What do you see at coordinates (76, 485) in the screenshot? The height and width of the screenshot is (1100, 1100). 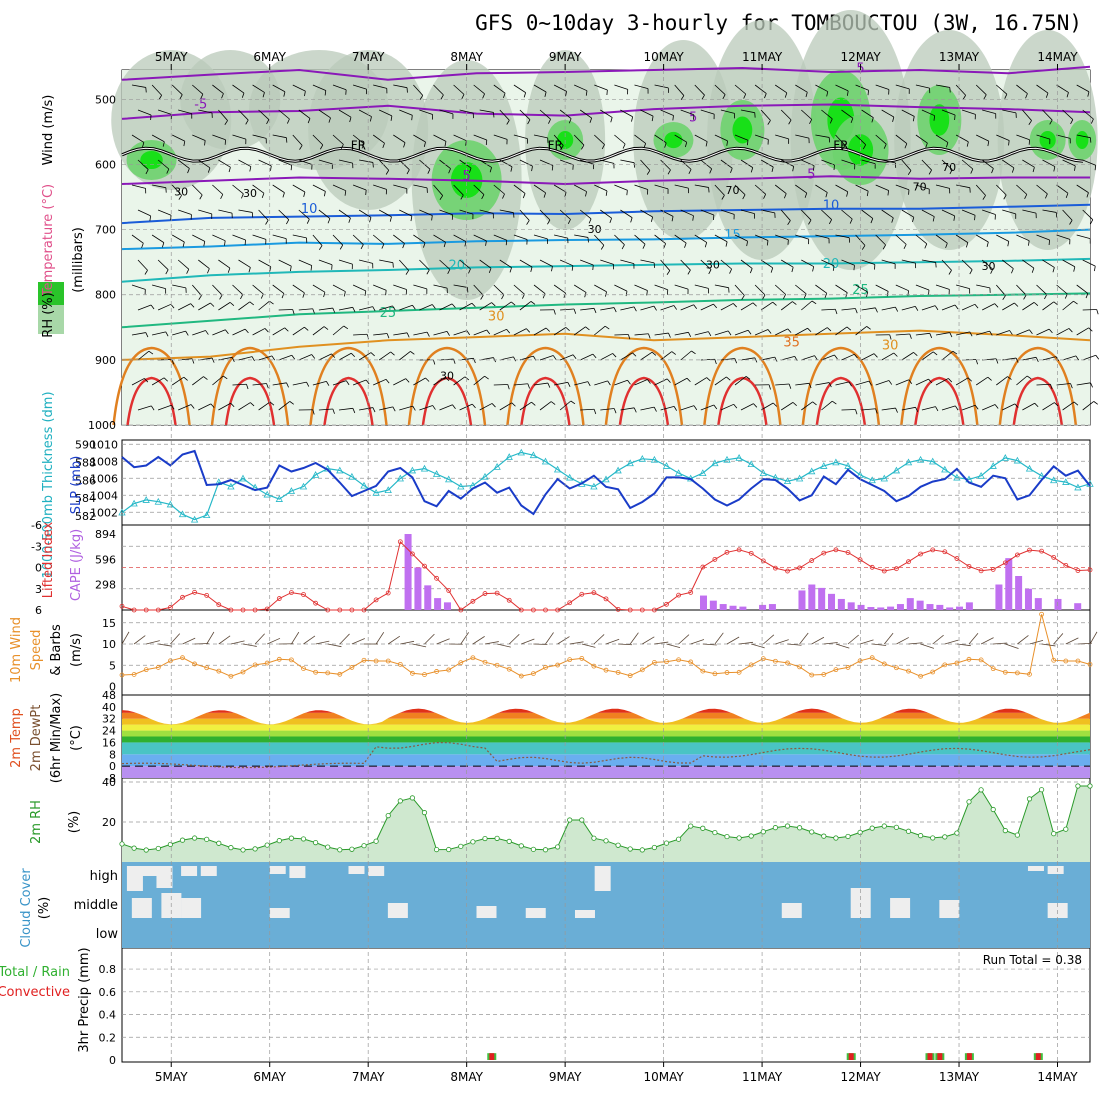 I see `label-slp: SLP (mb)` at bounding box center [76, 485].